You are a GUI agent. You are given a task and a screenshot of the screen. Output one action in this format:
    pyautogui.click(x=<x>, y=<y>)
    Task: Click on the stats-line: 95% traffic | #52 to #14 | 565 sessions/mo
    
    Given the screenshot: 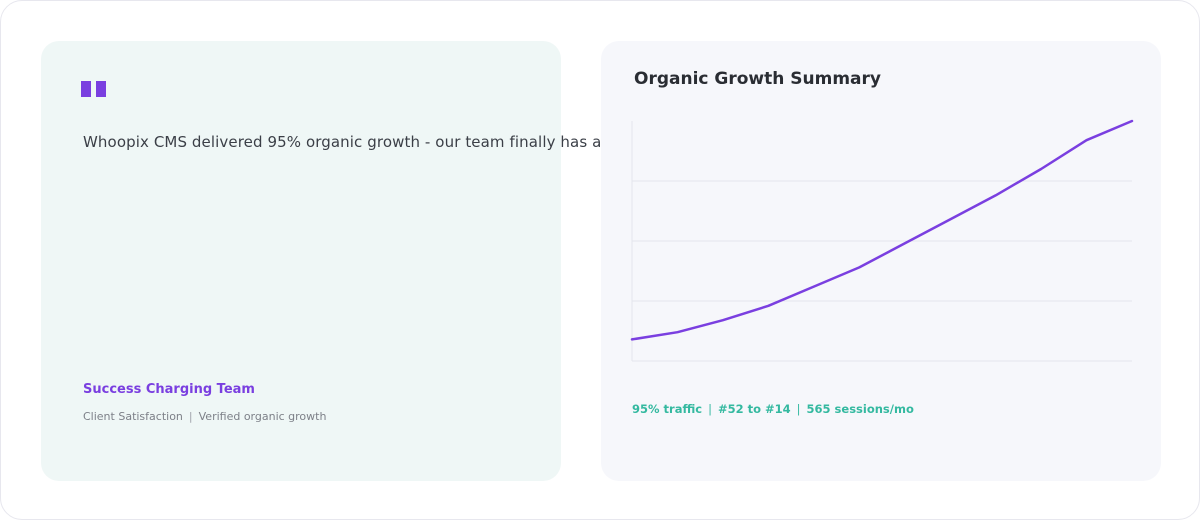 What is the action you would take?
    pyautogui.click(x=773, y=409)
    